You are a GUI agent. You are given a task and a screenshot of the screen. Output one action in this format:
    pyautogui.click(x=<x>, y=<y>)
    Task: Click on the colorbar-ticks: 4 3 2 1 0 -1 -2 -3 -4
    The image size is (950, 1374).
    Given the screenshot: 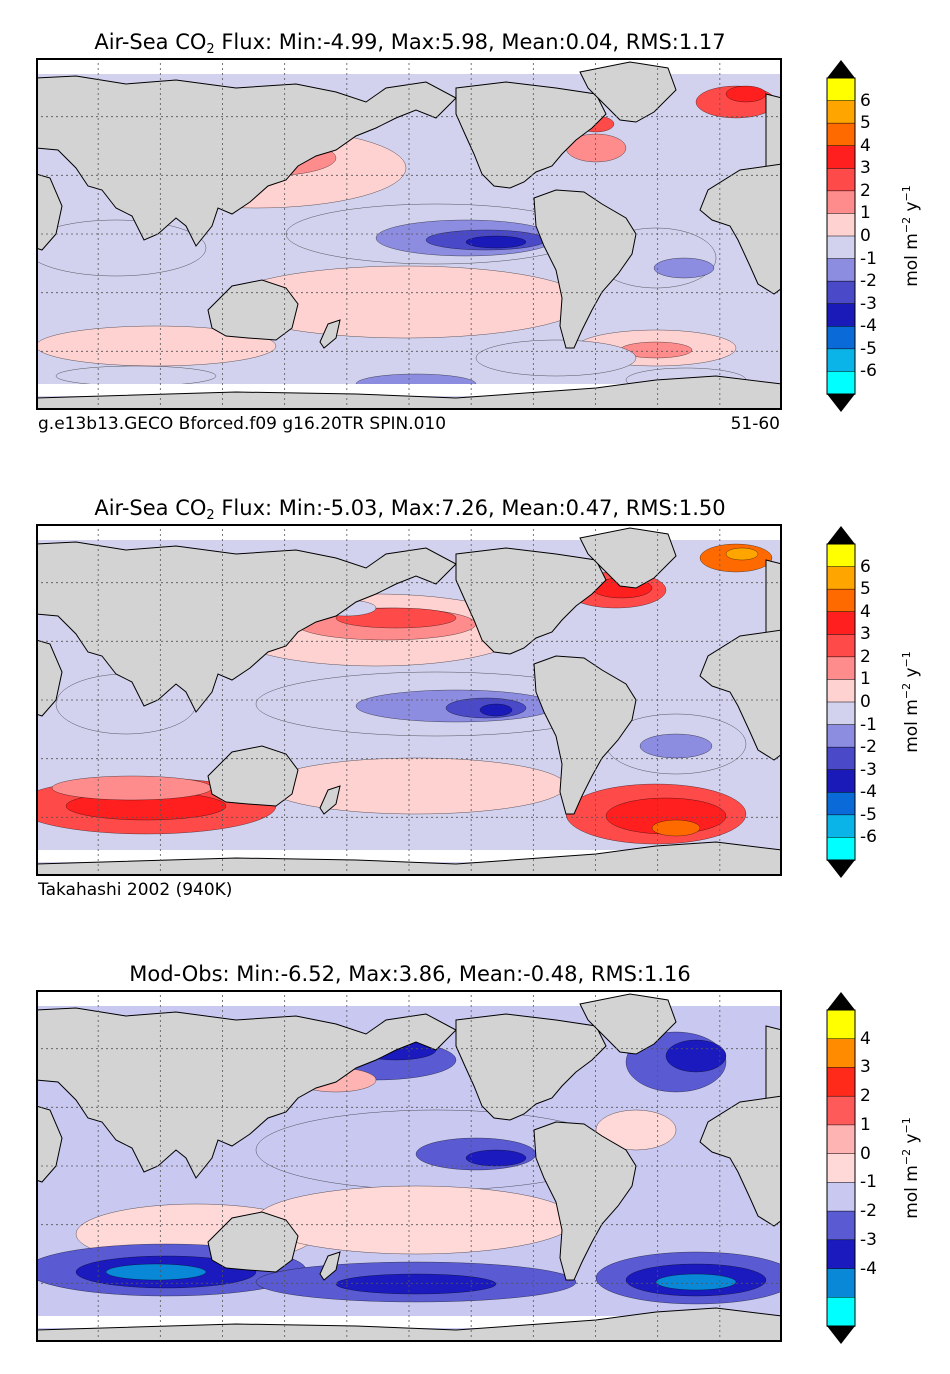 What is the action you would take?
    pyautogui.click(x=880, y=1168)
    